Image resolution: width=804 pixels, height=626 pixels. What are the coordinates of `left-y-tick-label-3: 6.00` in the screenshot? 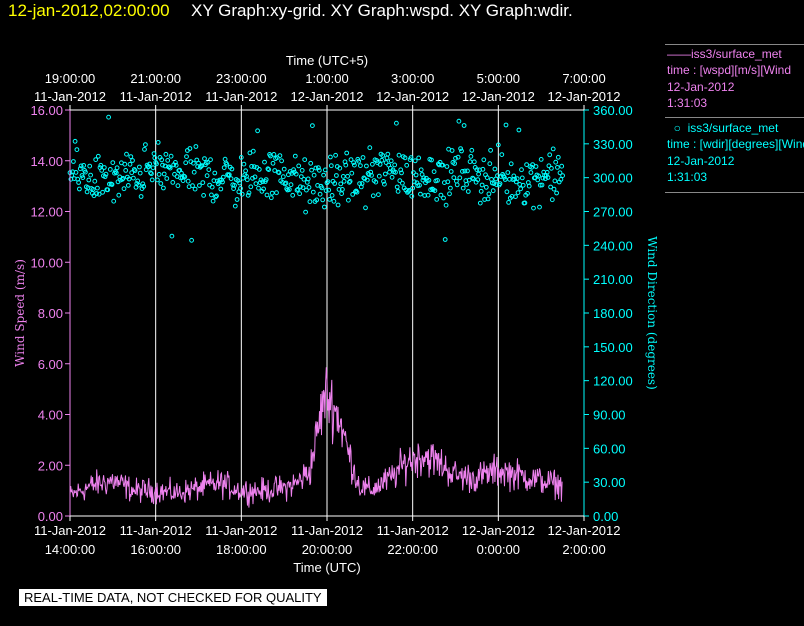 It's located at (50, 364).